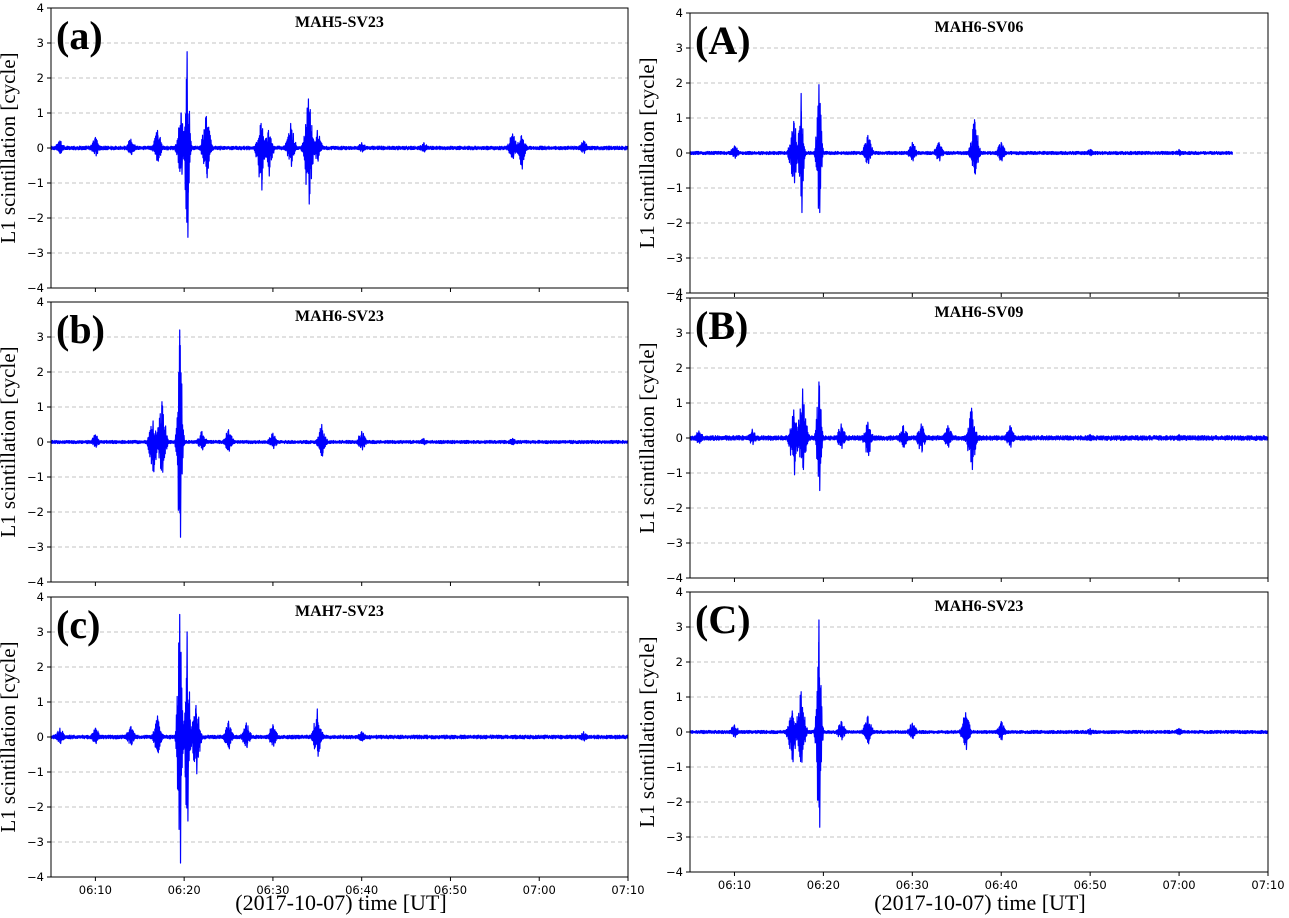  What do you see at coordinates (80, 329) in the screenshot?
I see `panel-letter: (b)` at bounding box center [80, 329].